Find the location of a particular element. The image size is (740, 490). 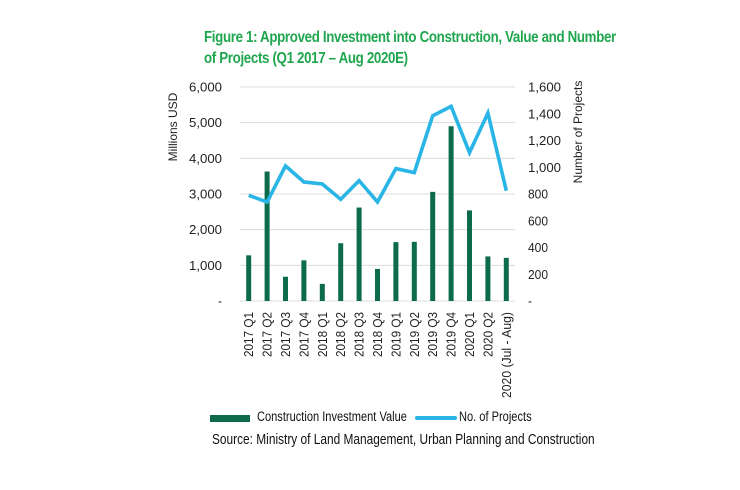

left-tick-label: 5,000 is located at coordinates (205, 122).